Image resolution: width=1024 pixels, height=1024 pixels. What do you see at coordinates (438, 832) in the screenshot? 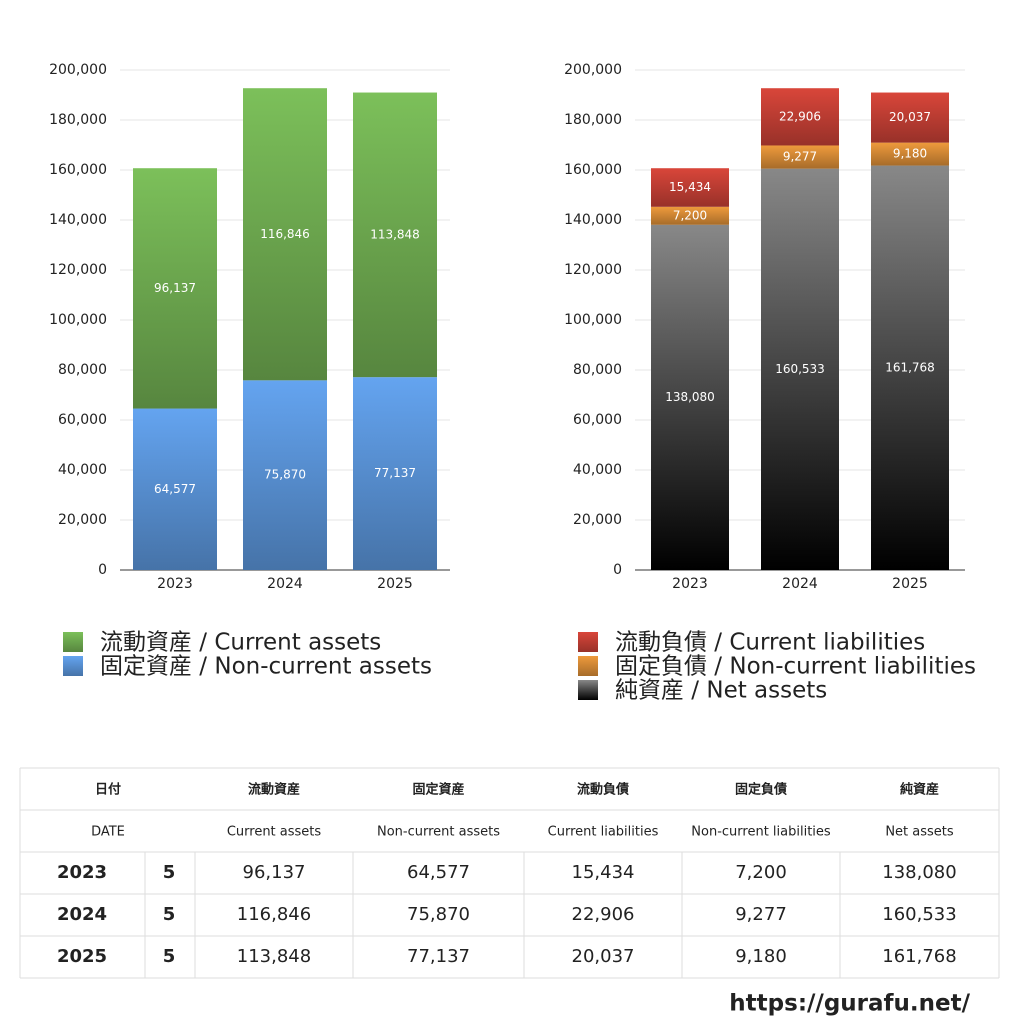
I see `table-subheader: Non-current assets` at bounding box center [438, 832].